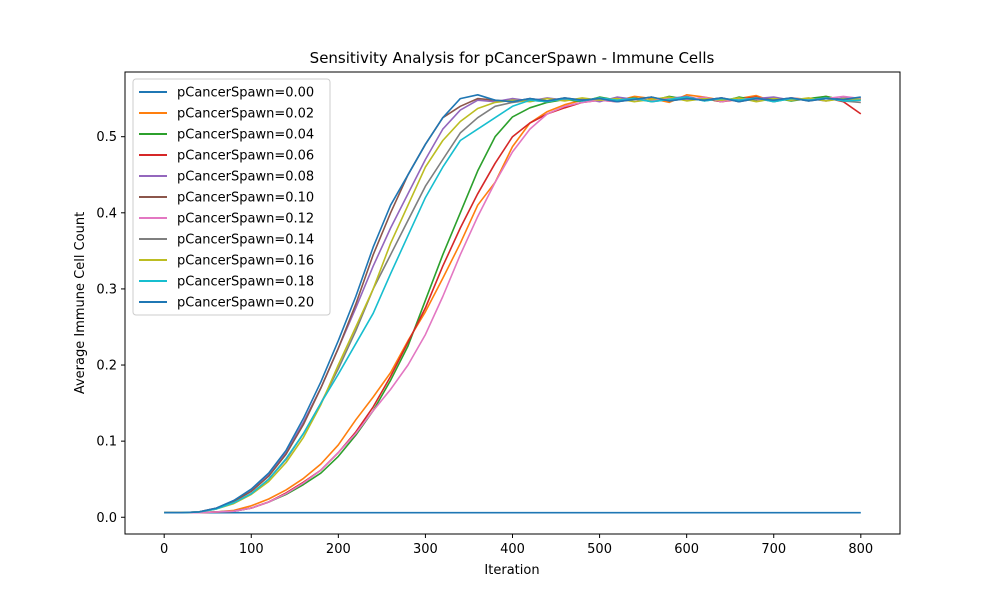 The height and width of the screenshot is (600, 1000). I want to click on x-axis-ticks: 0 100 200 300 400 500 600 700 800, so click(516, 545).